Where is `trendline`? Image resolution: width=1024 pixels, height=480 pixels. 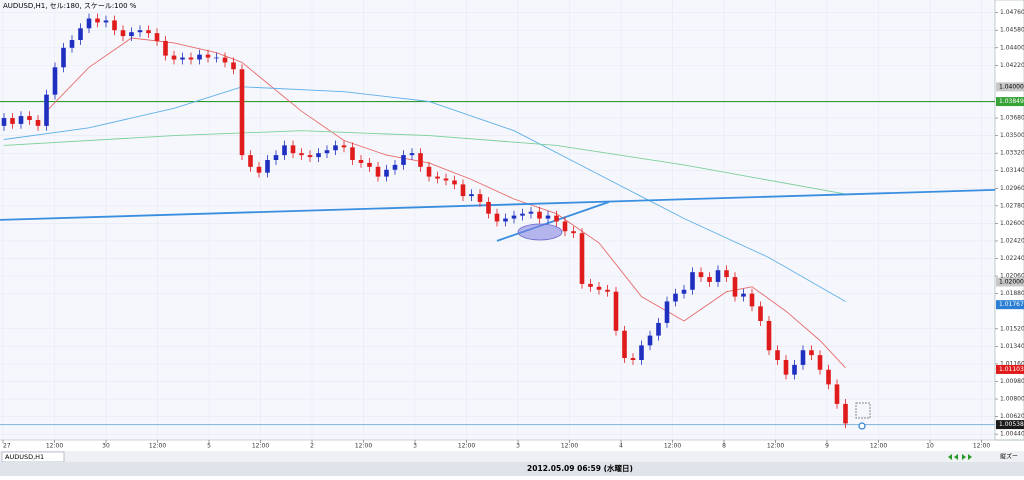
trendline is located at coordinates (553, 221).